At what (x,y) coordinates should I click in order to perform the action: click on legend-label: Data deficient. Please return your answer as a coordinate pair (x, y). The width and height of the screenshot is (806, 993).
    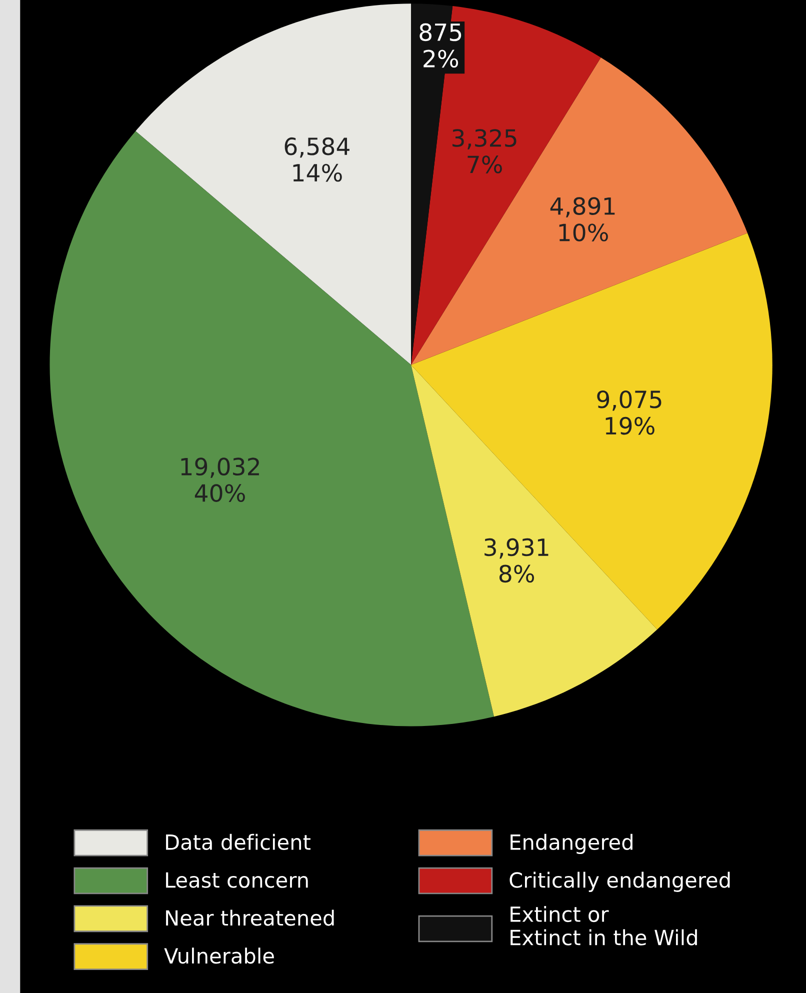
    Looking at the image, I should click on (238, 842).